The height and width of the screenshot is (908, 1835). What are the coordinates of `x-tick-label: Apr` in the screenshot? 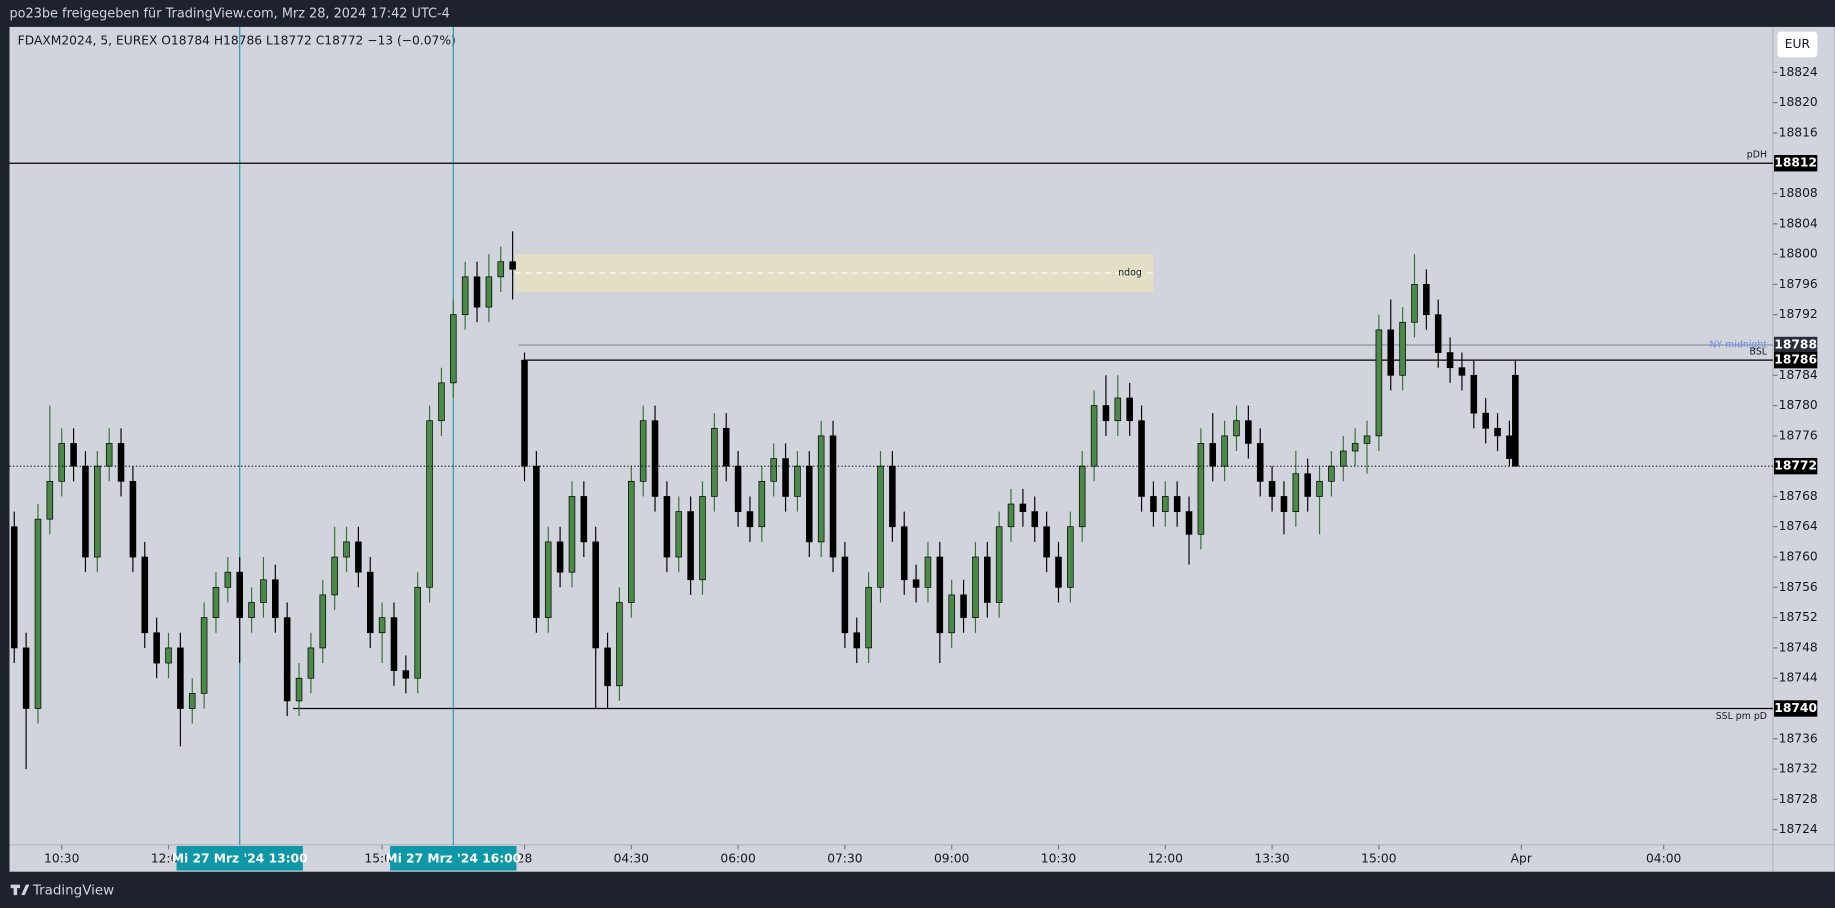 It's located at (1522, 858).